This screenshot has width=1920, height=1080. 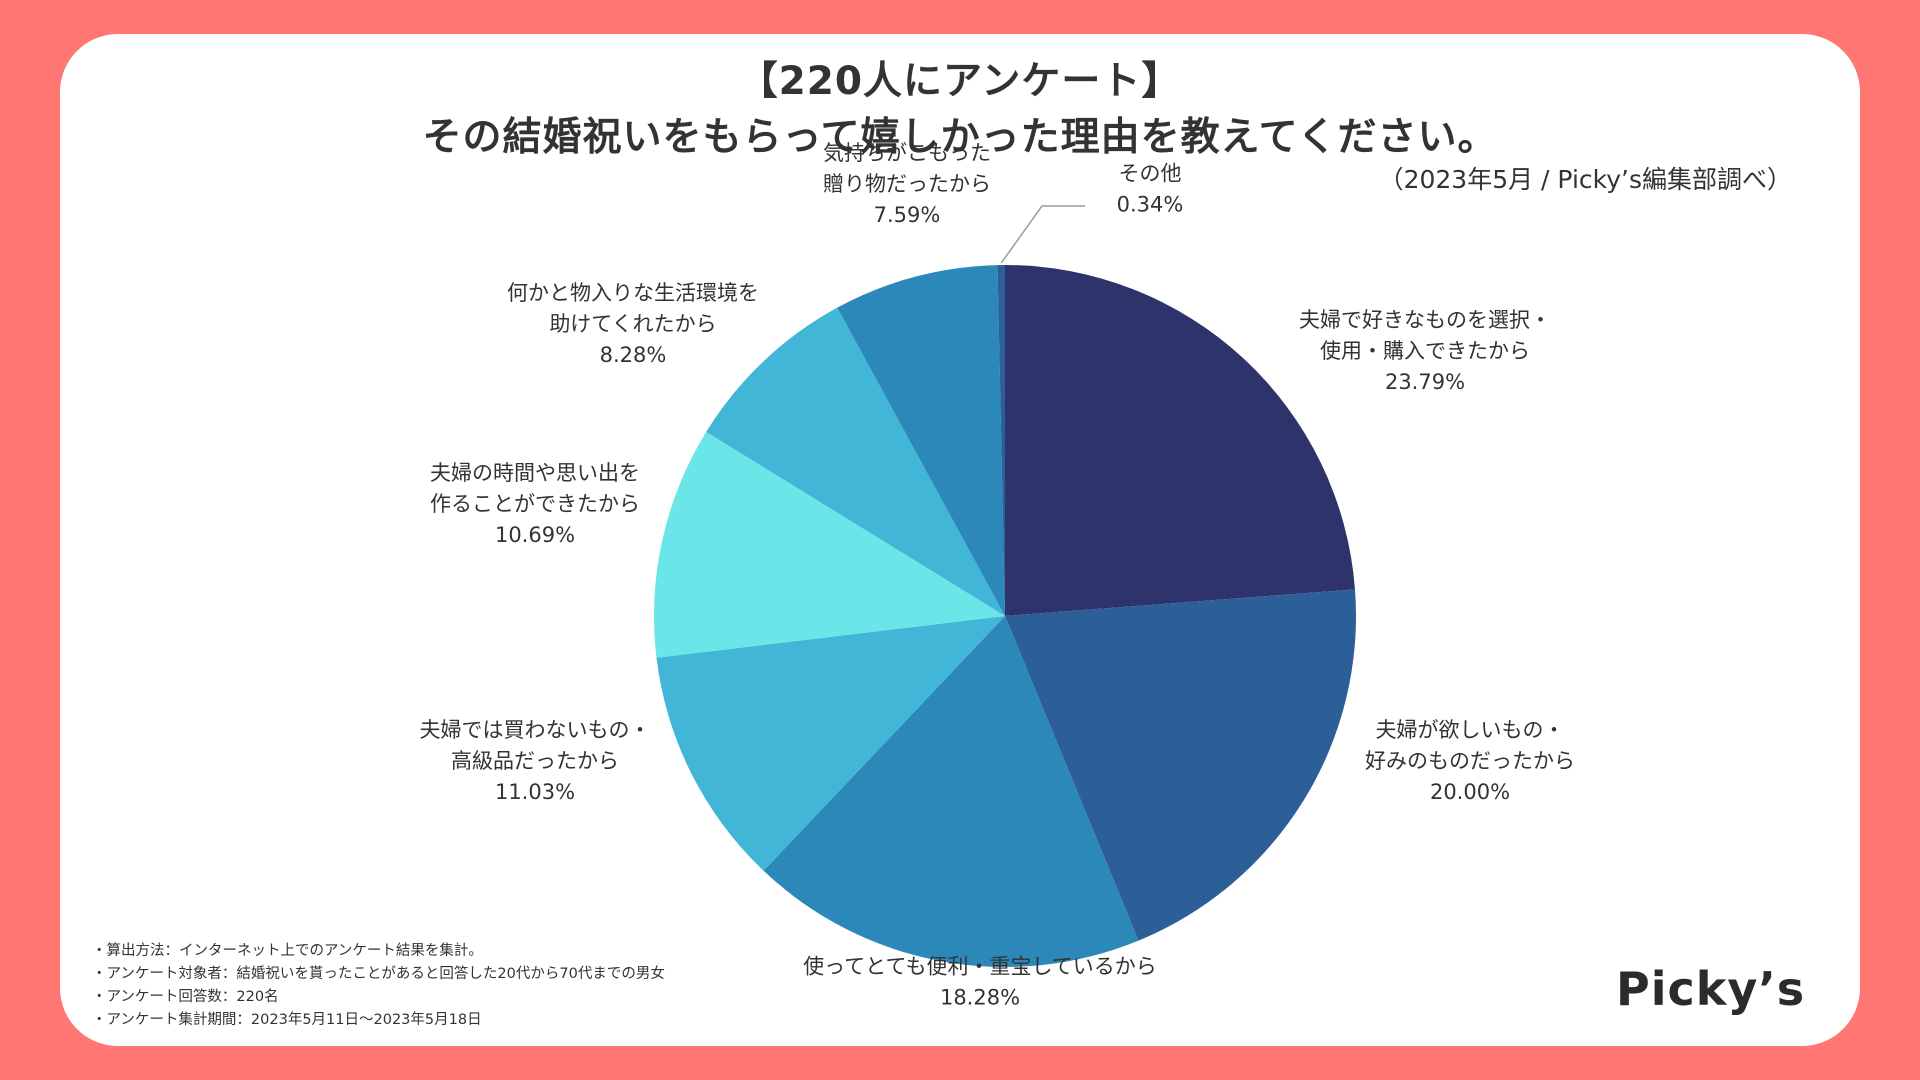 What do you see at coordinates (535, 504) in the screenshot?
I see `slice-category-label: 作ることができたから` at bounding box center [535, 504].